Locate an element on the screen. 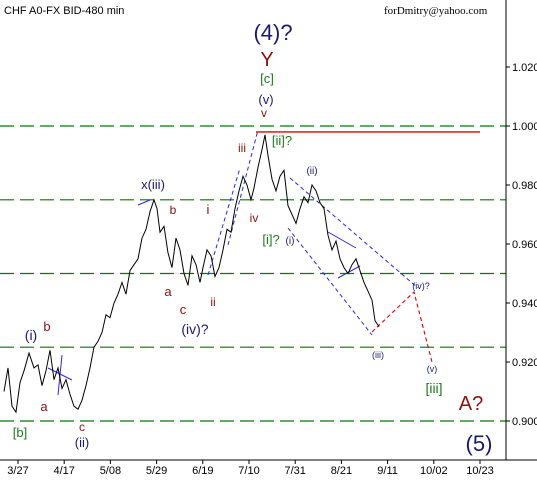  wave-label-17: a is located at coordinates (168, 291).